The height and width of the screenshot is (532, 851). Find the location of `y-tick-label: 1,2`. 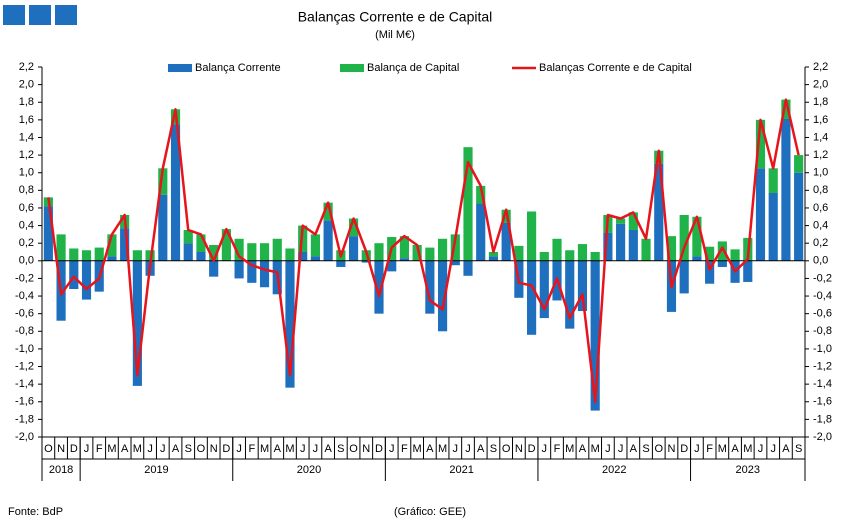

y-tick-label: 1,2 is located at coordinates (26, 155).